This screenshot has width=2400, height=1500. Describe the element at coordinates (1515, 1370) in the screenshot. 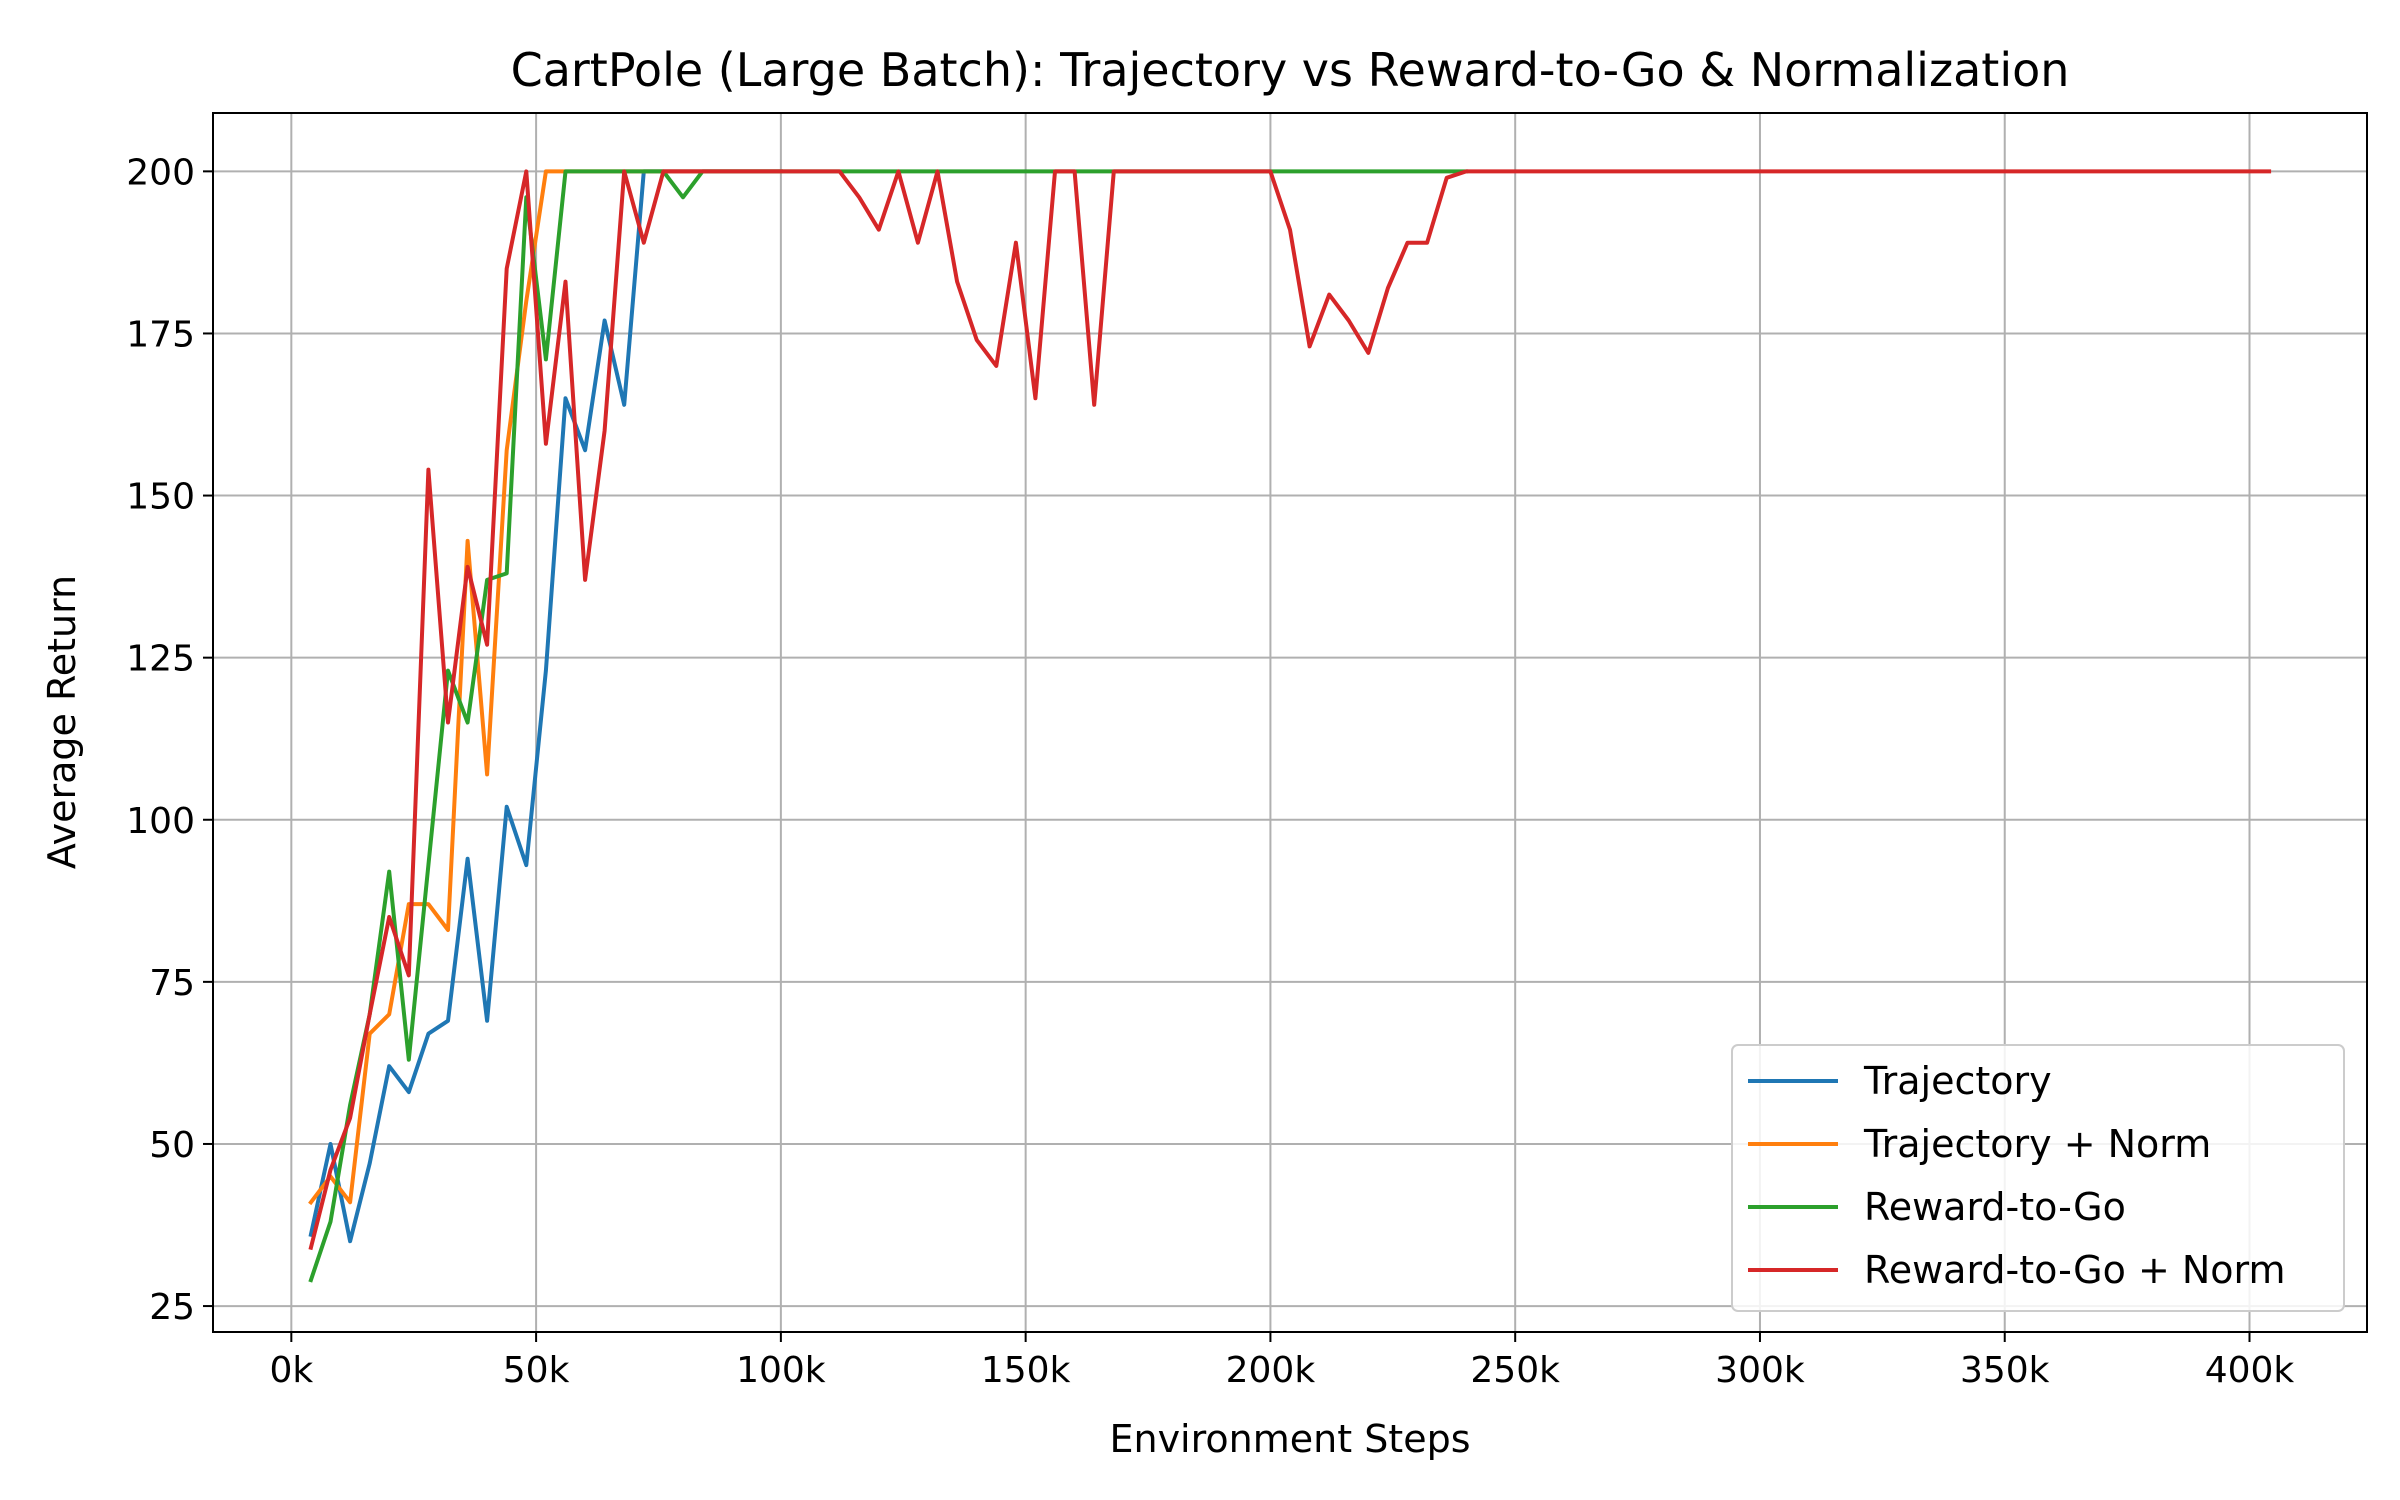

I see `x-tick-label: 250k` at that location.